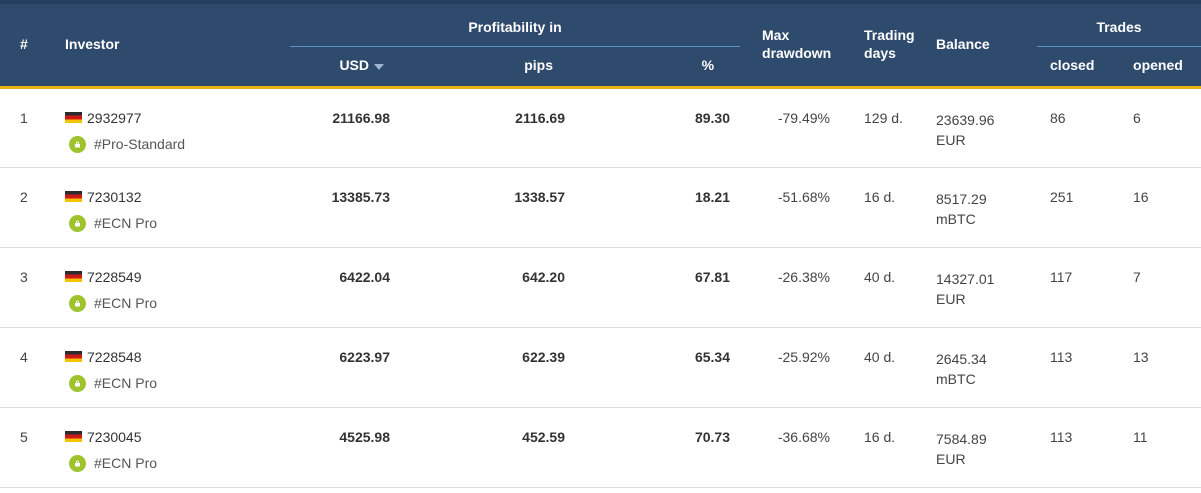  I want to click on account-type-label: #Pro-Standard, so click(140, 144).